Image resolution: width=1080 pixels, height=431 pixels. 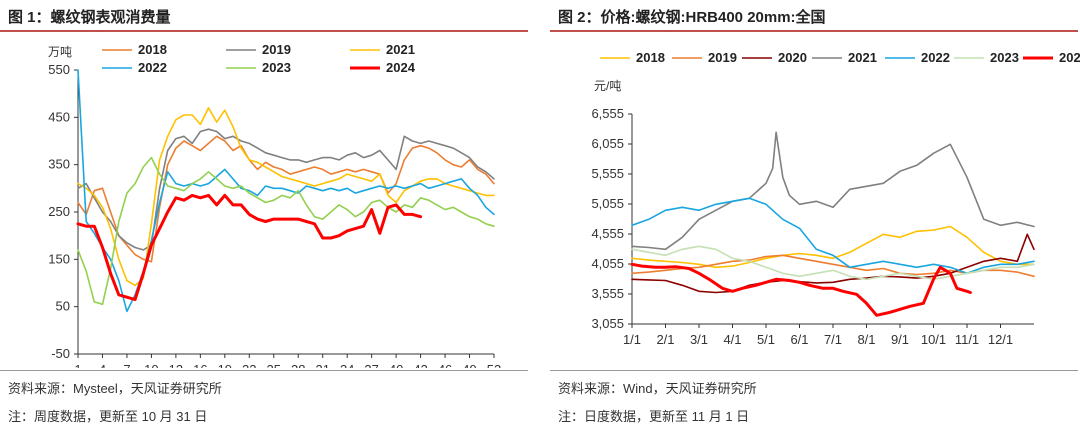 I want to click on series-line-2021, so click(x=833, y=191).